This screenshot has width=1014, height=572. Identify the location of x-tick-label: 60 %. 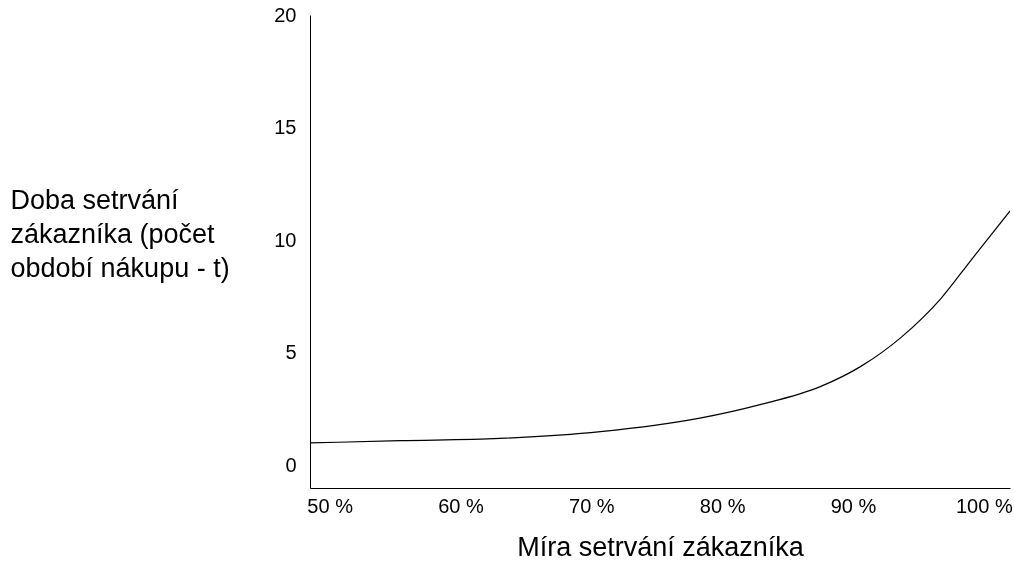
(461, 505).